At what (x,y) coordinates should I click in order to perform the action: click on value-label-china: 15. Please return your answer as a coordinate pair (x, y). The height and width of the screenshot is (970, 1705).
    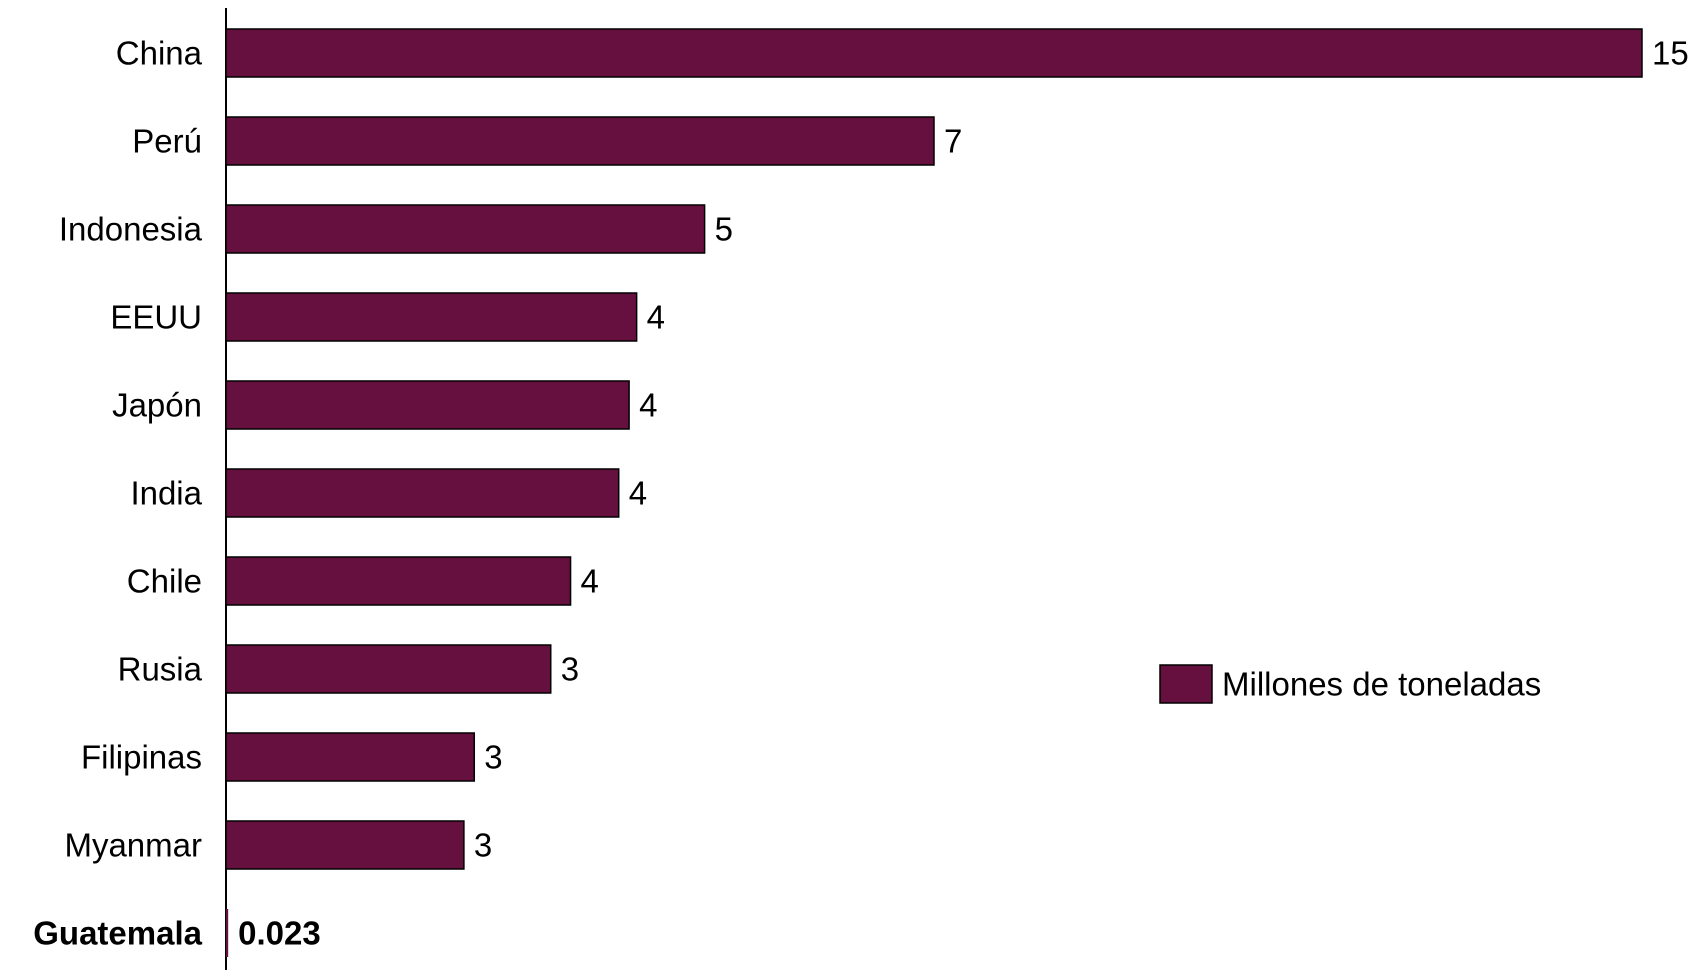
    Looking at the image, I should click on (1670, 53).